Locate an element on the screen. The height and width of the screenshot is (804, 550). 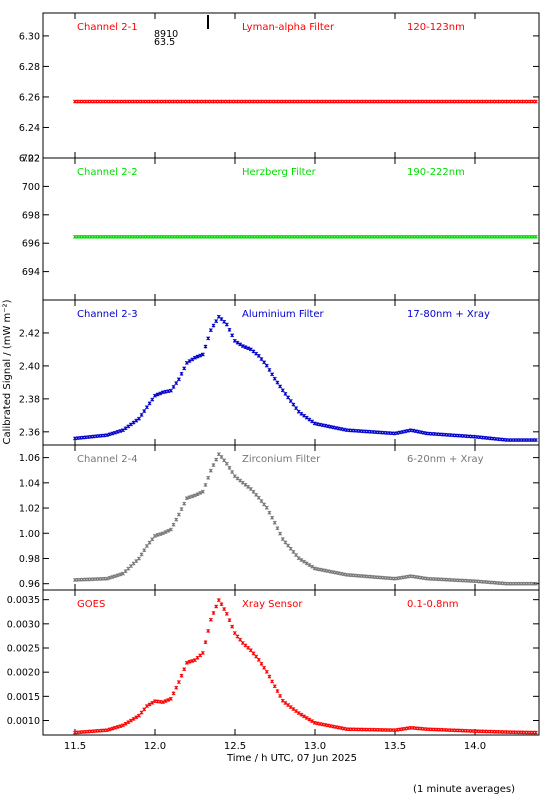
panel-3-filter-label: Aluminium Filter is located at coordinates (283, 314).